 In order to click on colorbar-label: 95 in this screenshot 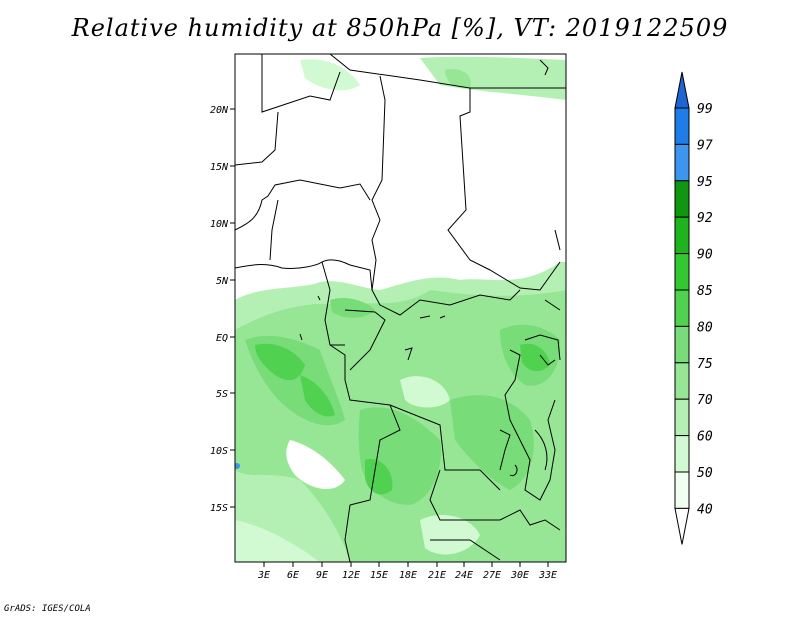, I will do `click(705, 182)`.